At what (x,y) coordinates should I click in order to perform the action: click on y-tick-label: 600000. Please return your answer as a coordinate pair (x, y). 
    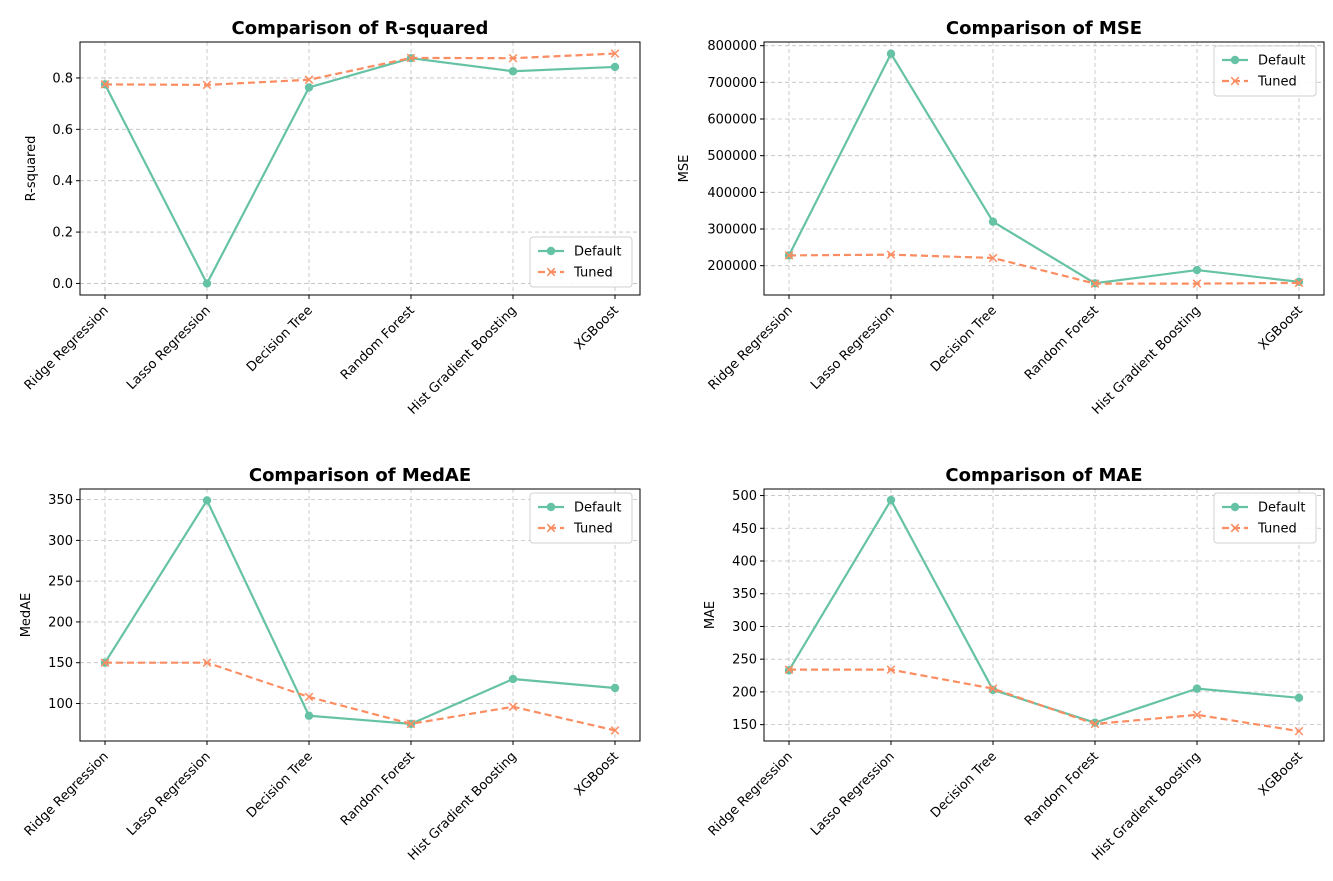
    Looking at the image, I should click on (732, 120).